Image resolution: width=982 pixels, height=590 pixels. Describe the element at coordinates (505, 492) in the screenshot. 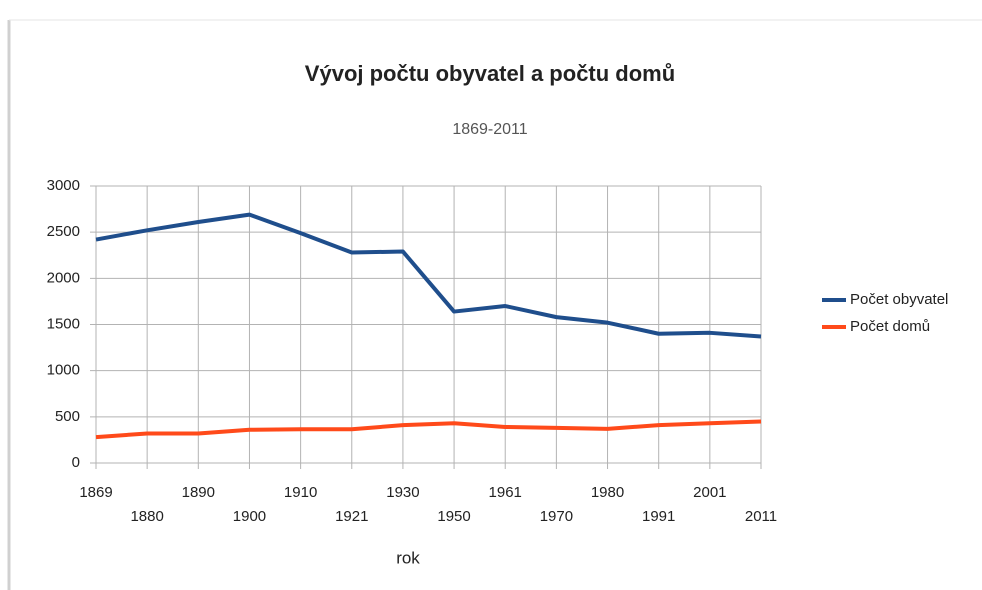

I see `x-tick-label: 1961` at that location.